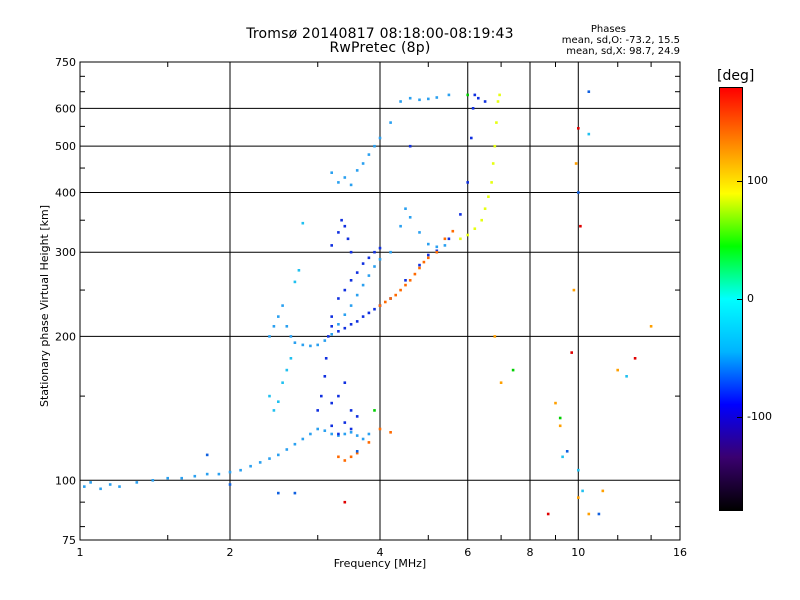 The width and height of the screenshot is (800, 600). I want to click on x-tick-label: 4, so click(380, 552).